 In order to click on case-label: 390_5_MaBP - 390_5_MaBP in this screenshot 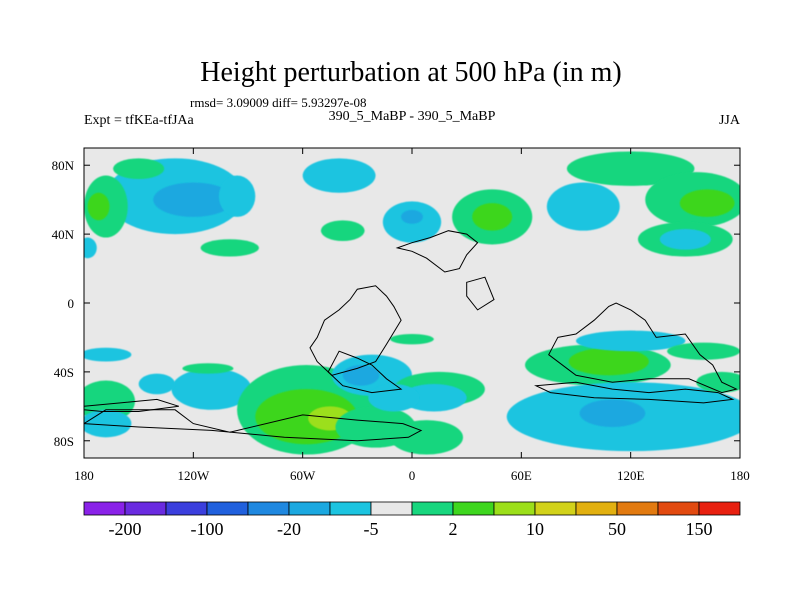, I will do `click(412, 116)`.